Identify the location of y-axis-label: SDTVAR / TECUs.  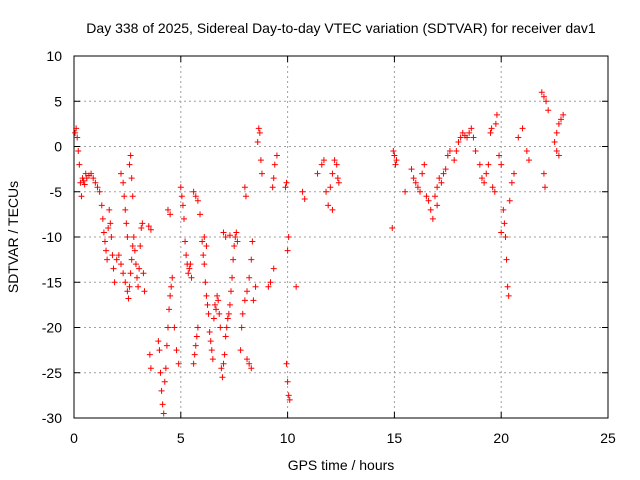
(13, 237).